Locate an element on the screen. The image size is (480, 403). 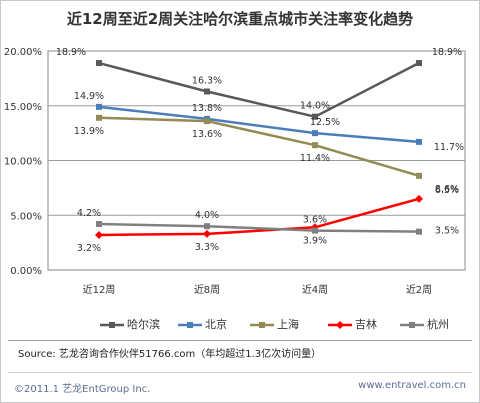
legend: 哈尔滨 北京 上海 吉林 杭州 is located at coordinates (280, 325).